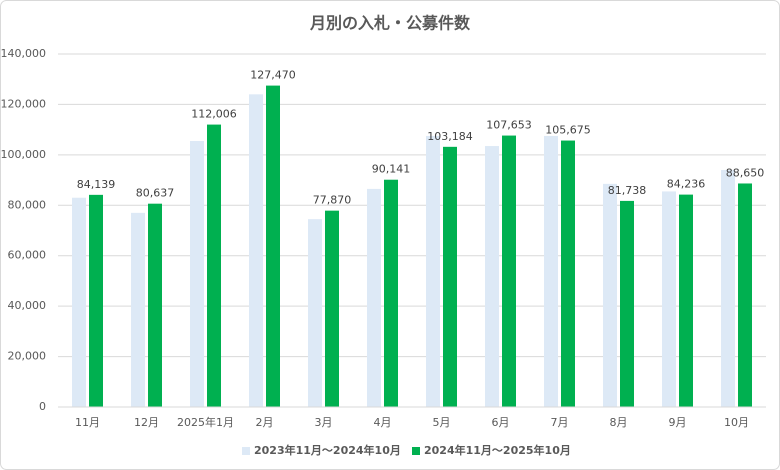 The height and width of the screenshot is (470, 780). I want to click on y-tick-label: 0, so click(42, 406).